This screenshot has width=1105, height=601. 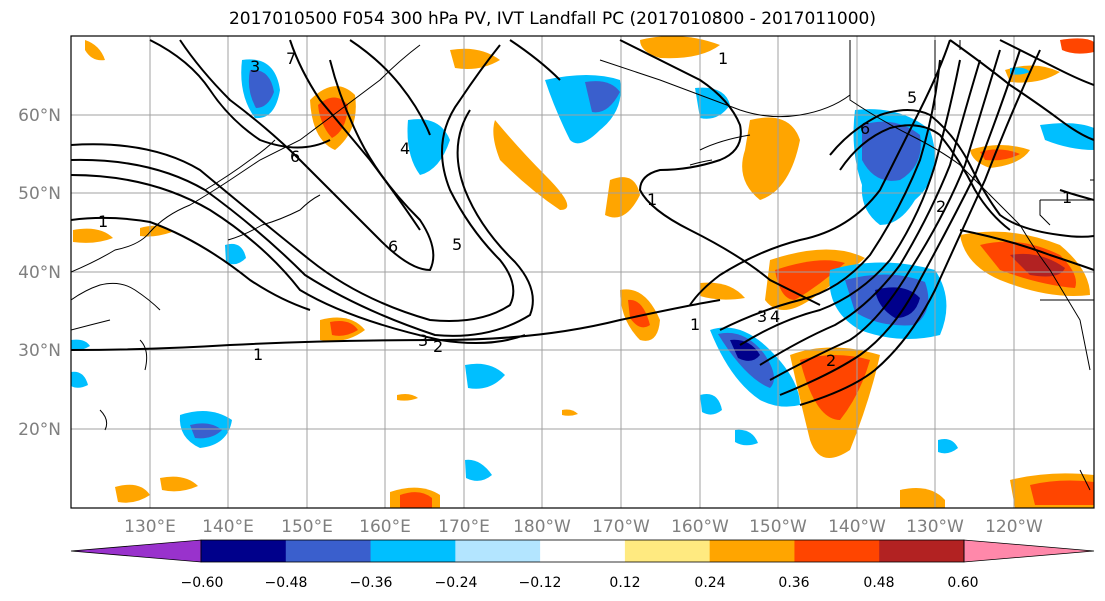 I want to click on lat-label: 40°N, so click(x=39, y=273).